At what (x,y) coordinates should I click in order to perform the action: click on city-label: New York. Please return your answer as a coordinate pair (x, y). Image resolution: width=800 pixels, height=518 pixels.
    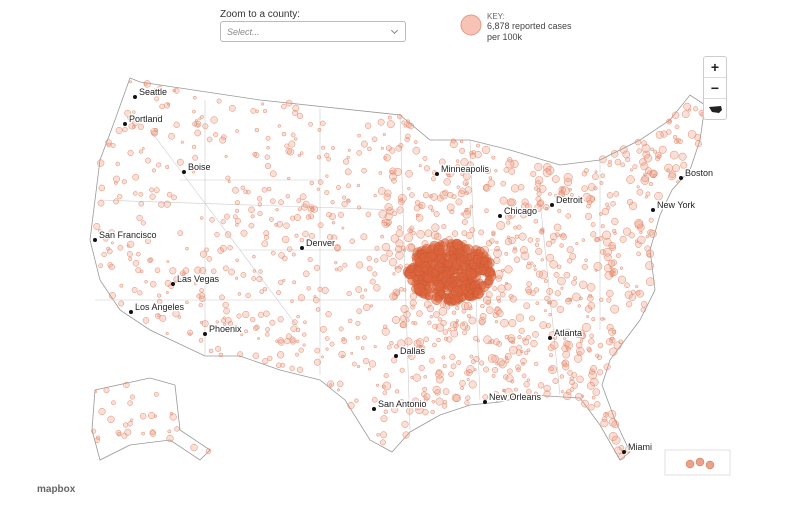
    Looking at the image, I should click on (676, 205).